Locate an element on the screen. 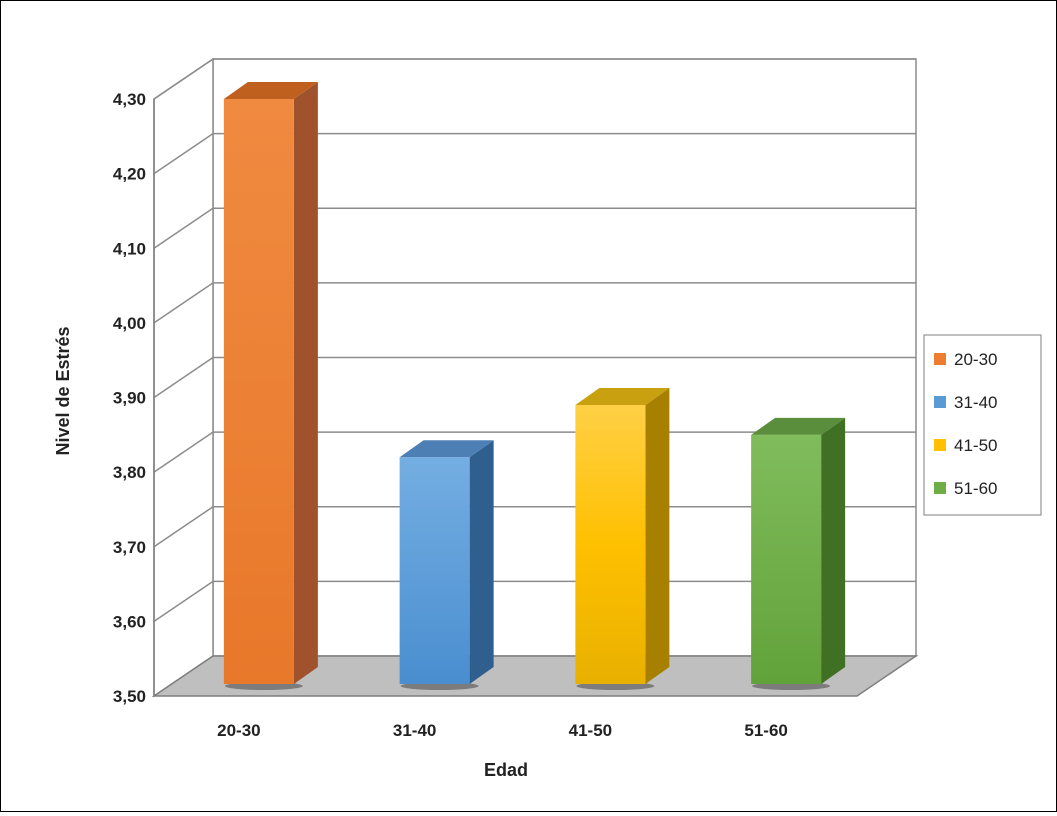 Image resolution: width=1057 pixels, height=816 pixels. y-tick-label: 3,60 is located at coordinates (129, 621).